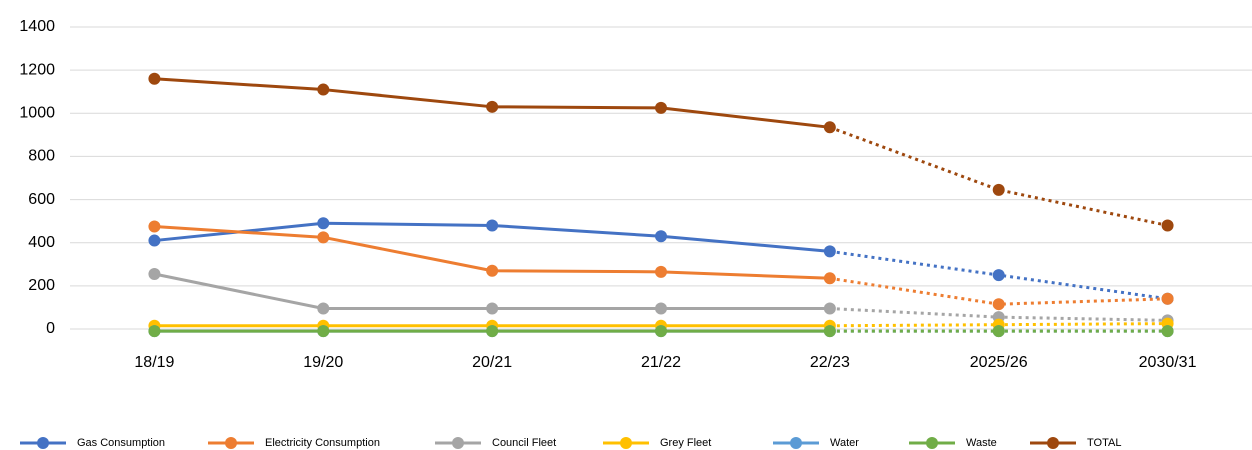  Describe the element at coordinates (661, 362) in the screenshot. I see `x-tick-label: 21/22` at that location.